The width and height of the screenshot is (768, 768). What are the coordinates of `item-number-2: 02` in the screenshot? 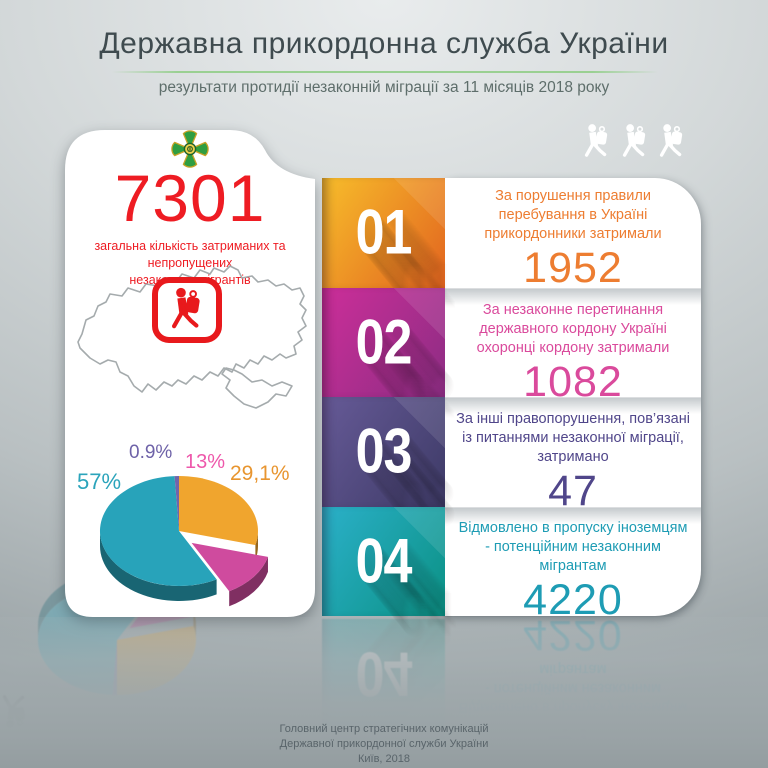 It's located at (384, 342).